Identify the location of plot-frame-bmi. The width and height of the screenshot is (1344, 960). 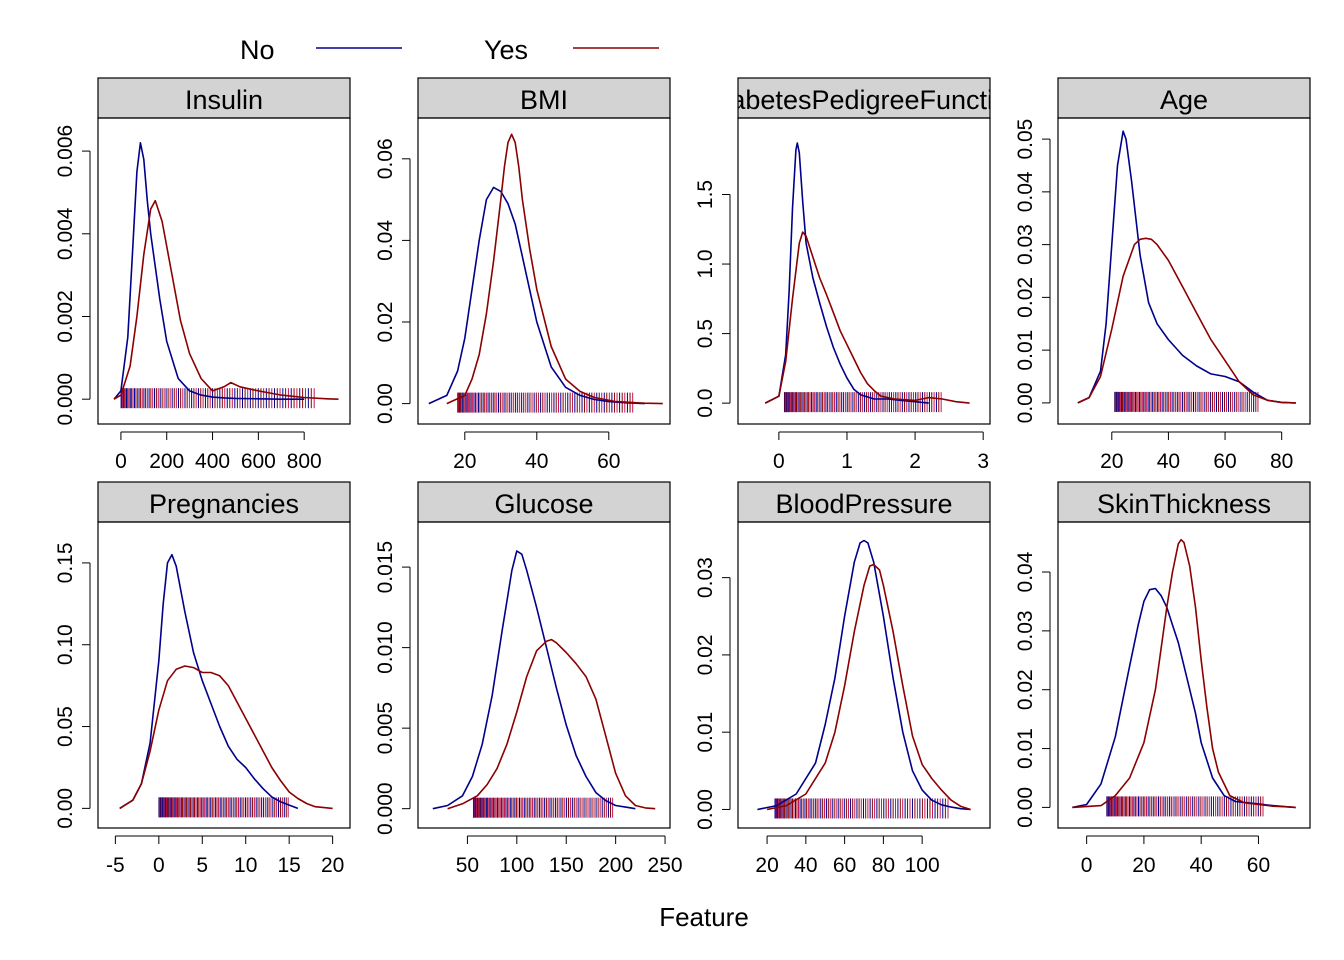
(544, 271).